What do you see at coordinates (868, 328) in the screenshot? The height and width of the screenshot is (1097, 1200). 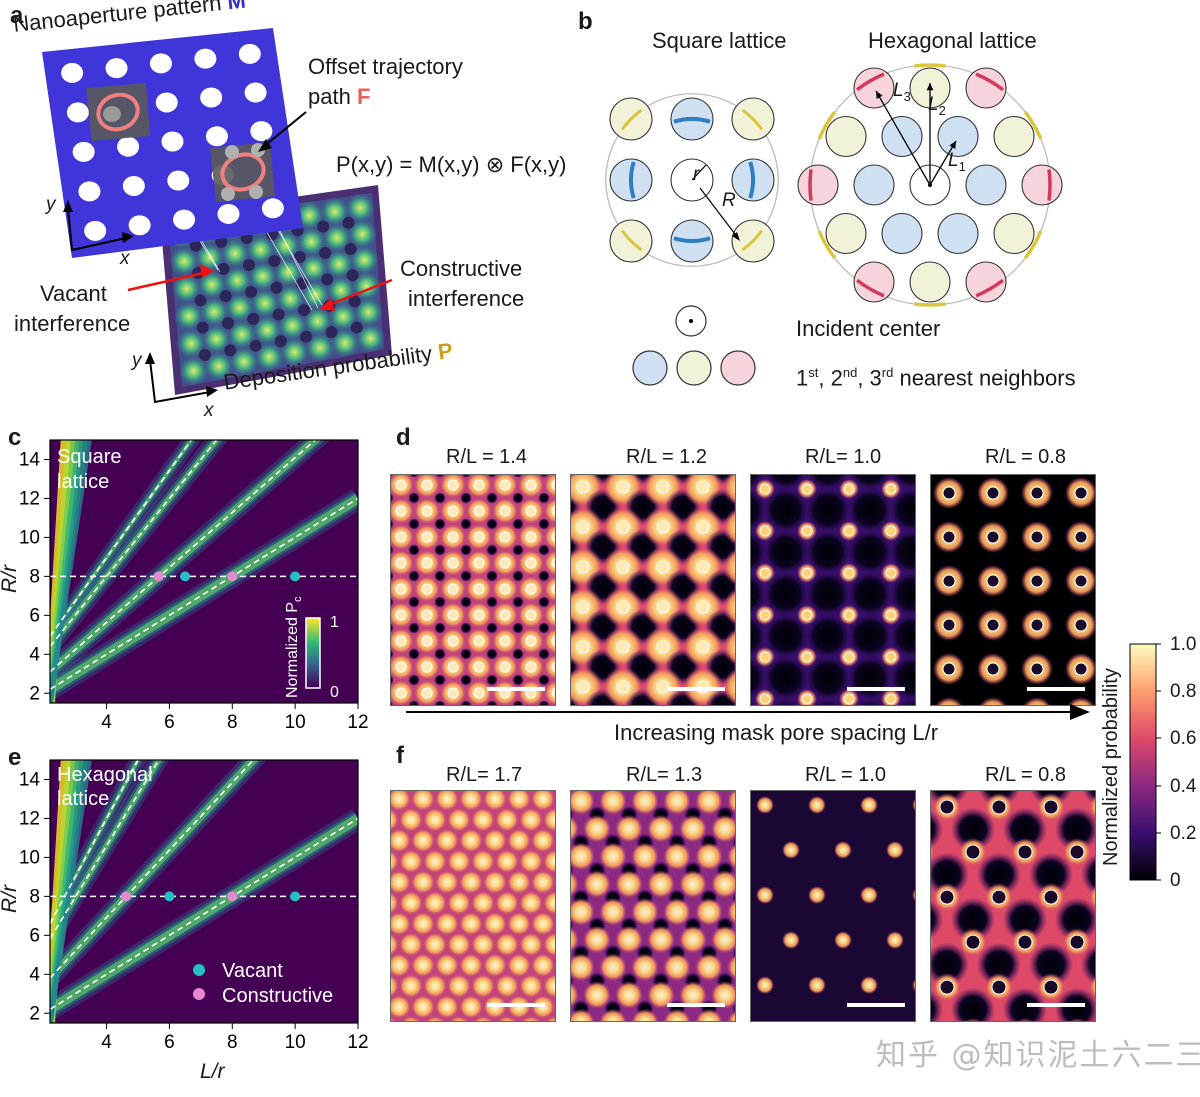 I see `incident-center-label: Incident center` at bounding box center [868, 328].